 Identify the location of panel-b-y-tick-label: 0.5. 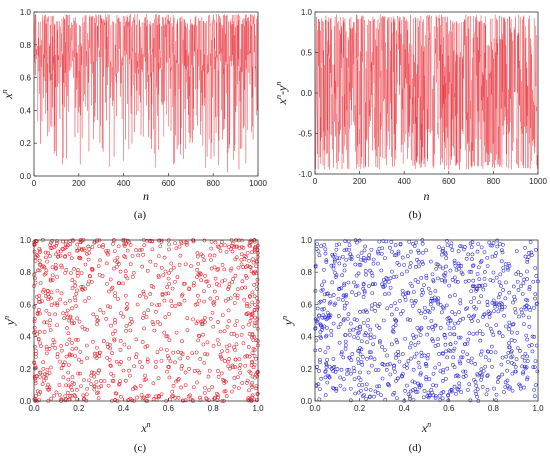
(307, 53).